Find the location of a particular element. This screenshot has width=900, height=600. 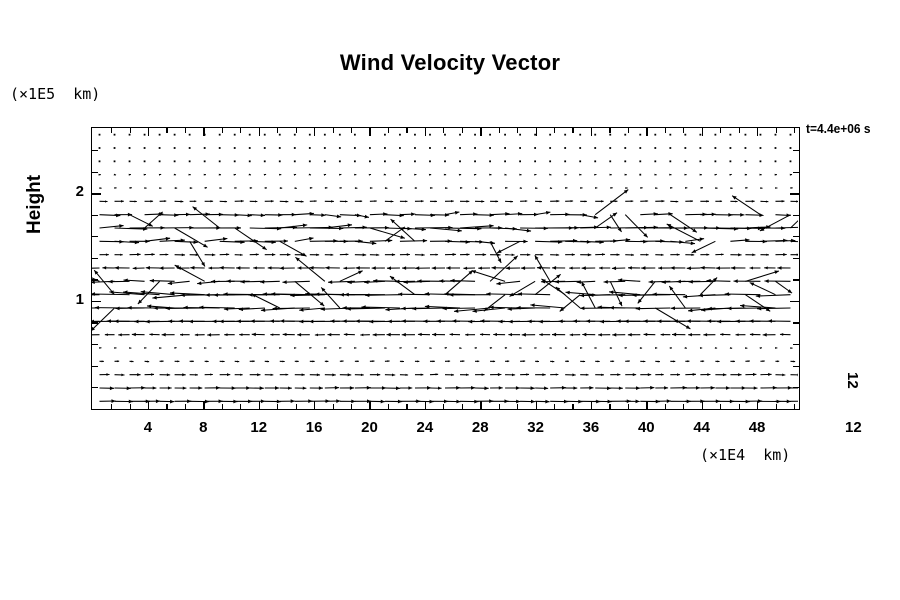

stray-label-rotated: 12 is located at coordinates (852, 380).